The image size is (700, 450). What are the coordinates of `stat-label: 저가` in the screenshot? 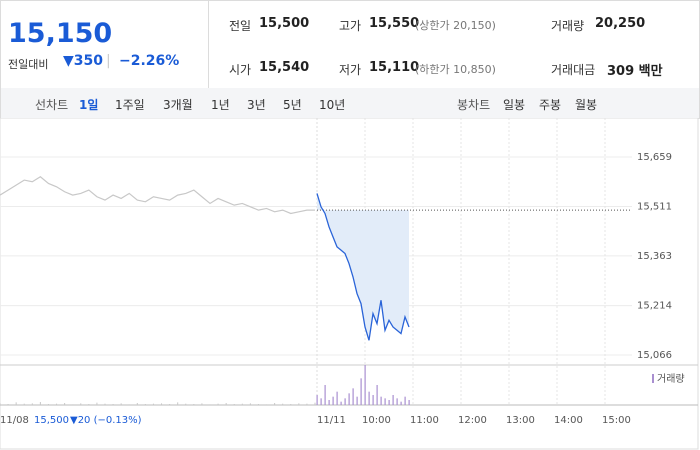 It's located at (350, 70).